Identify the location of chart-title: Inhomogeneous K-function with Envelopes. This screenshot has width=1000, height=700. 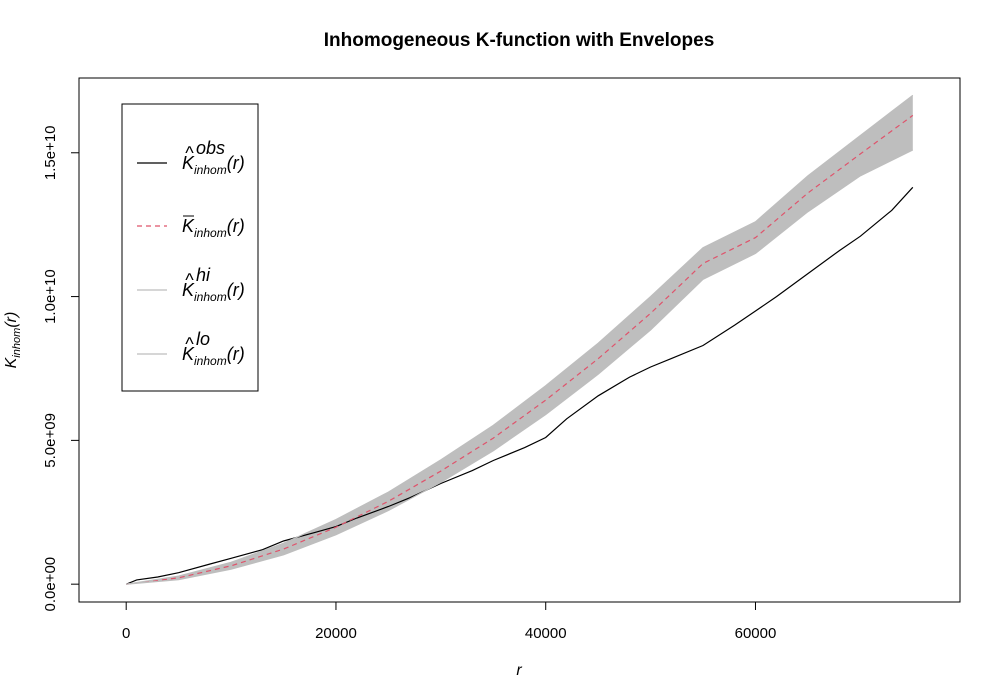
(519, 40).